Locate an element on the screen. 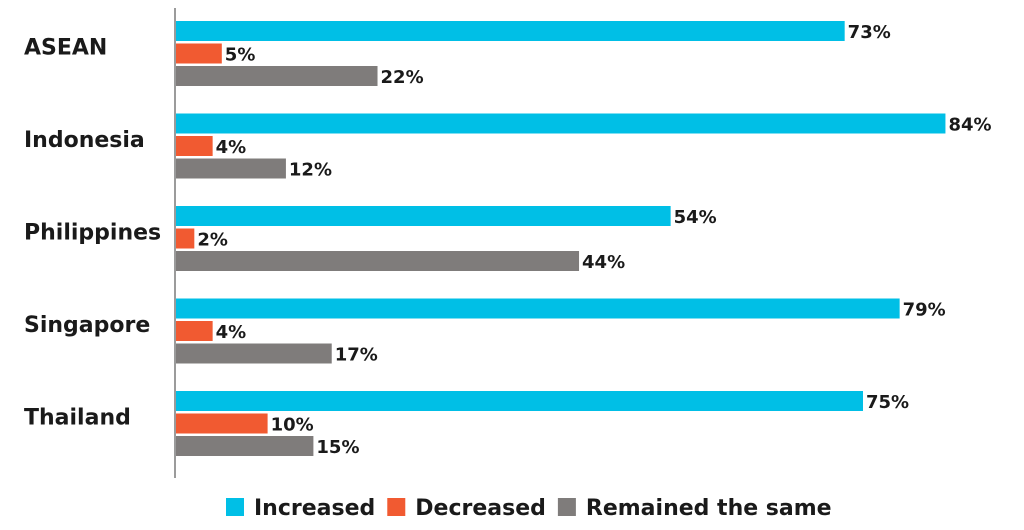  data-label-indonesia-decreased: 4% is located at coordinates (231, 147).